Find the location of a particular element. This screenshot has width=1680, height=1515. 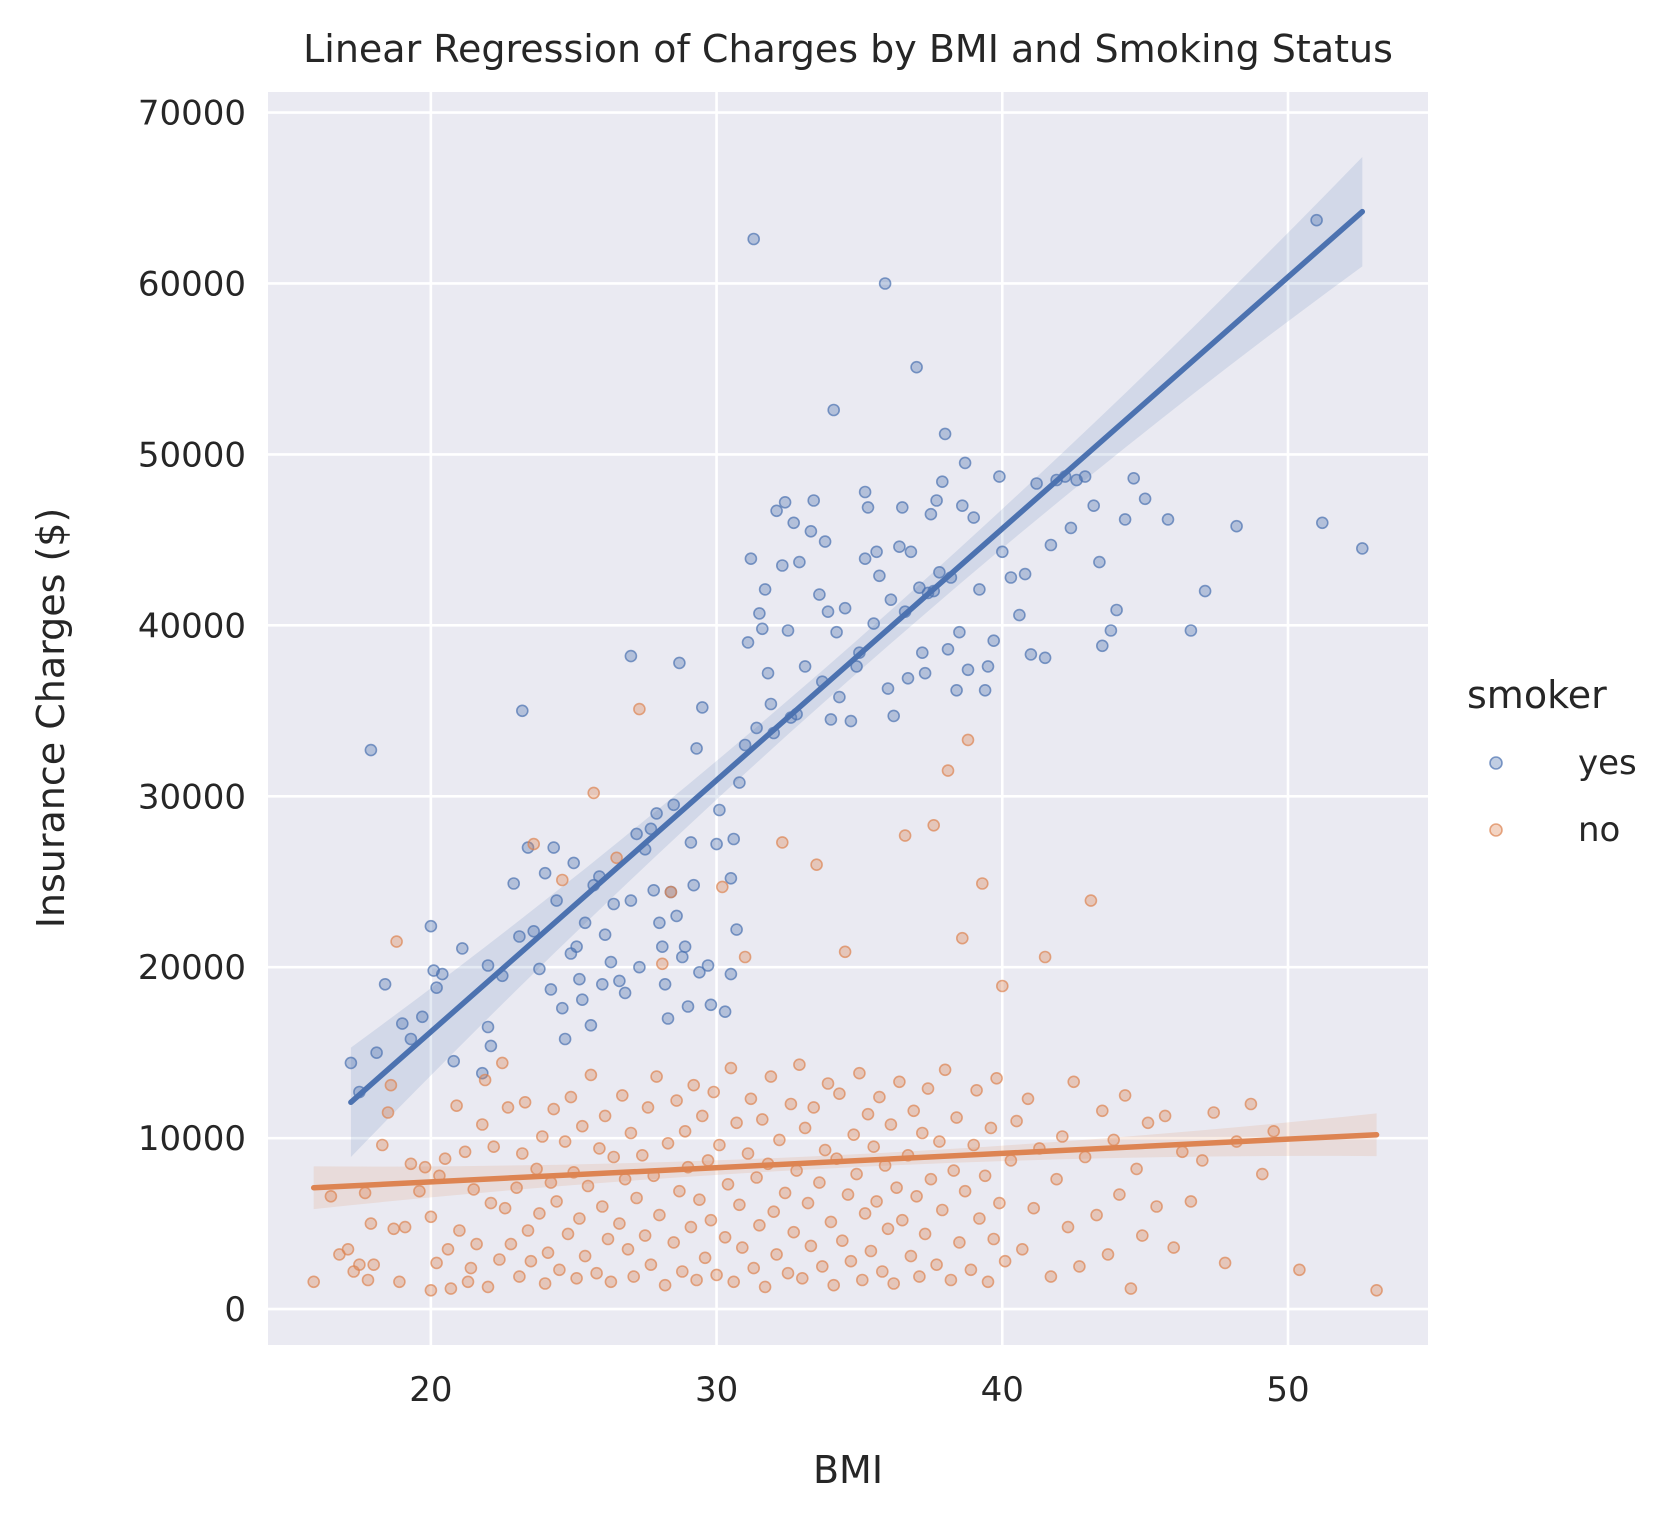

x-tick-label: 30 is located at coordinates (716, 1390).